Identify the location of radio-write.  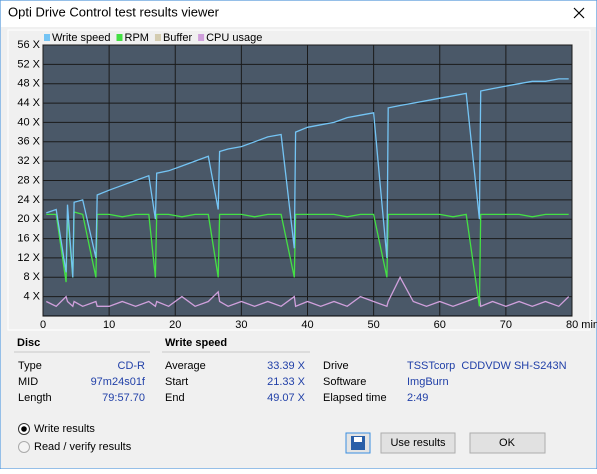
(24, 429).